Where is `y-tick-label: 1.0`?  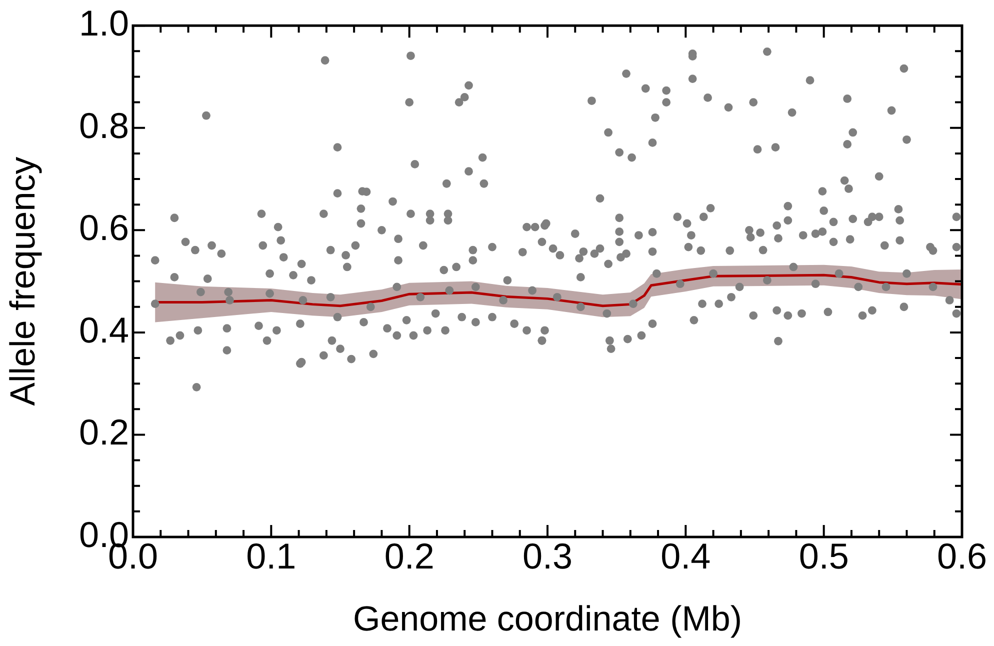
y-tick-label: 1.0 is located at coordinates (103, 23).